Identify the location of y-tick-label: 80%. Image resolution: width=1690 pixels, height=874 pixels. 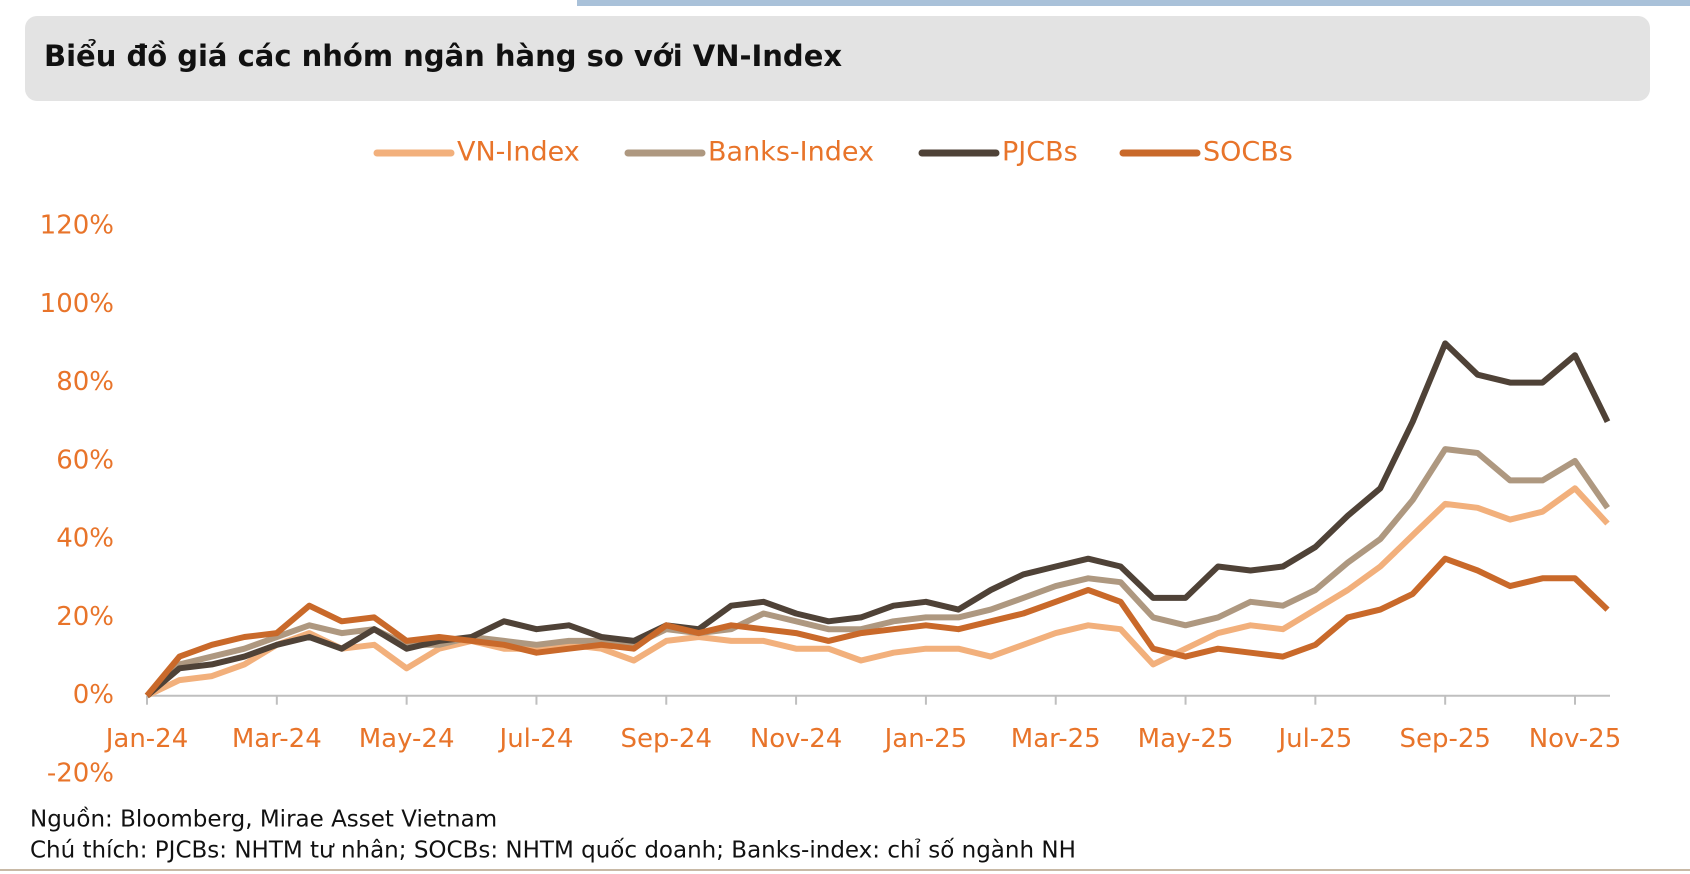
(85, 382).